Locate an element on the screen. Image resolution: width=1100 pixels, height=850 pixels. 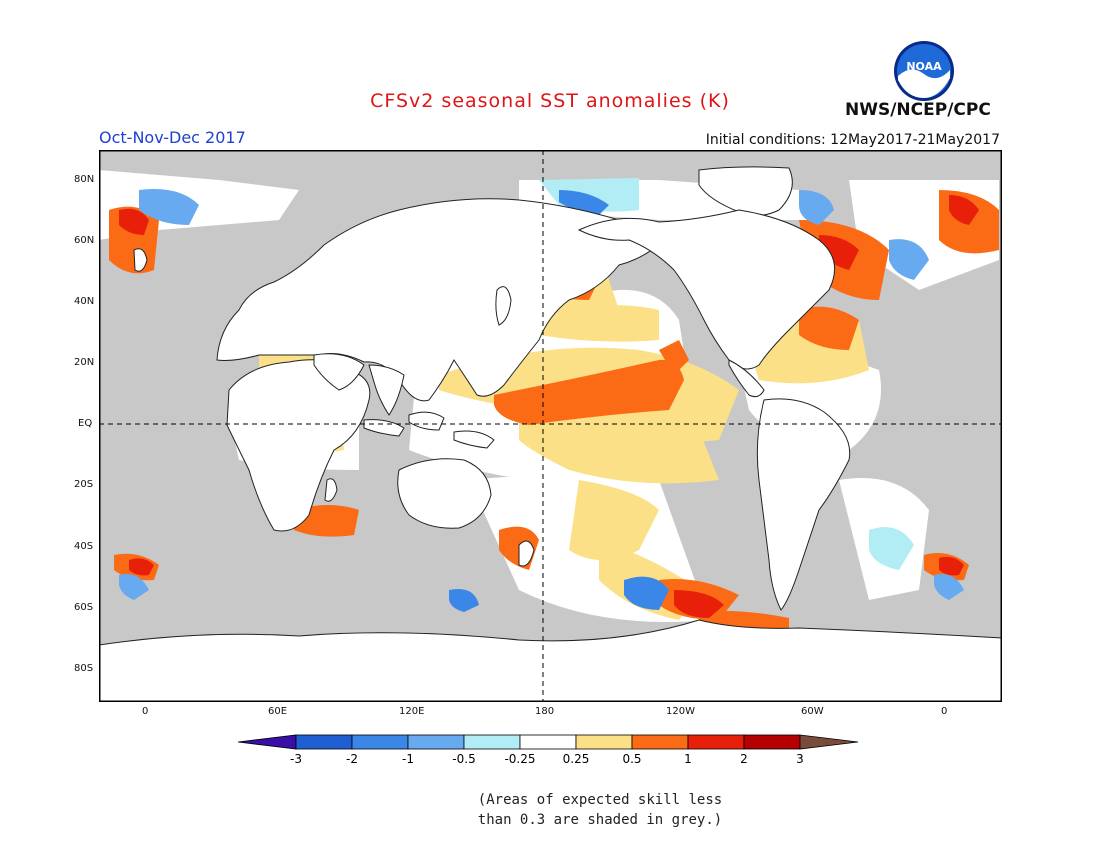
skill-note-line: than 0.3 are shaded in grey.) is located at coordinates (600, 820).